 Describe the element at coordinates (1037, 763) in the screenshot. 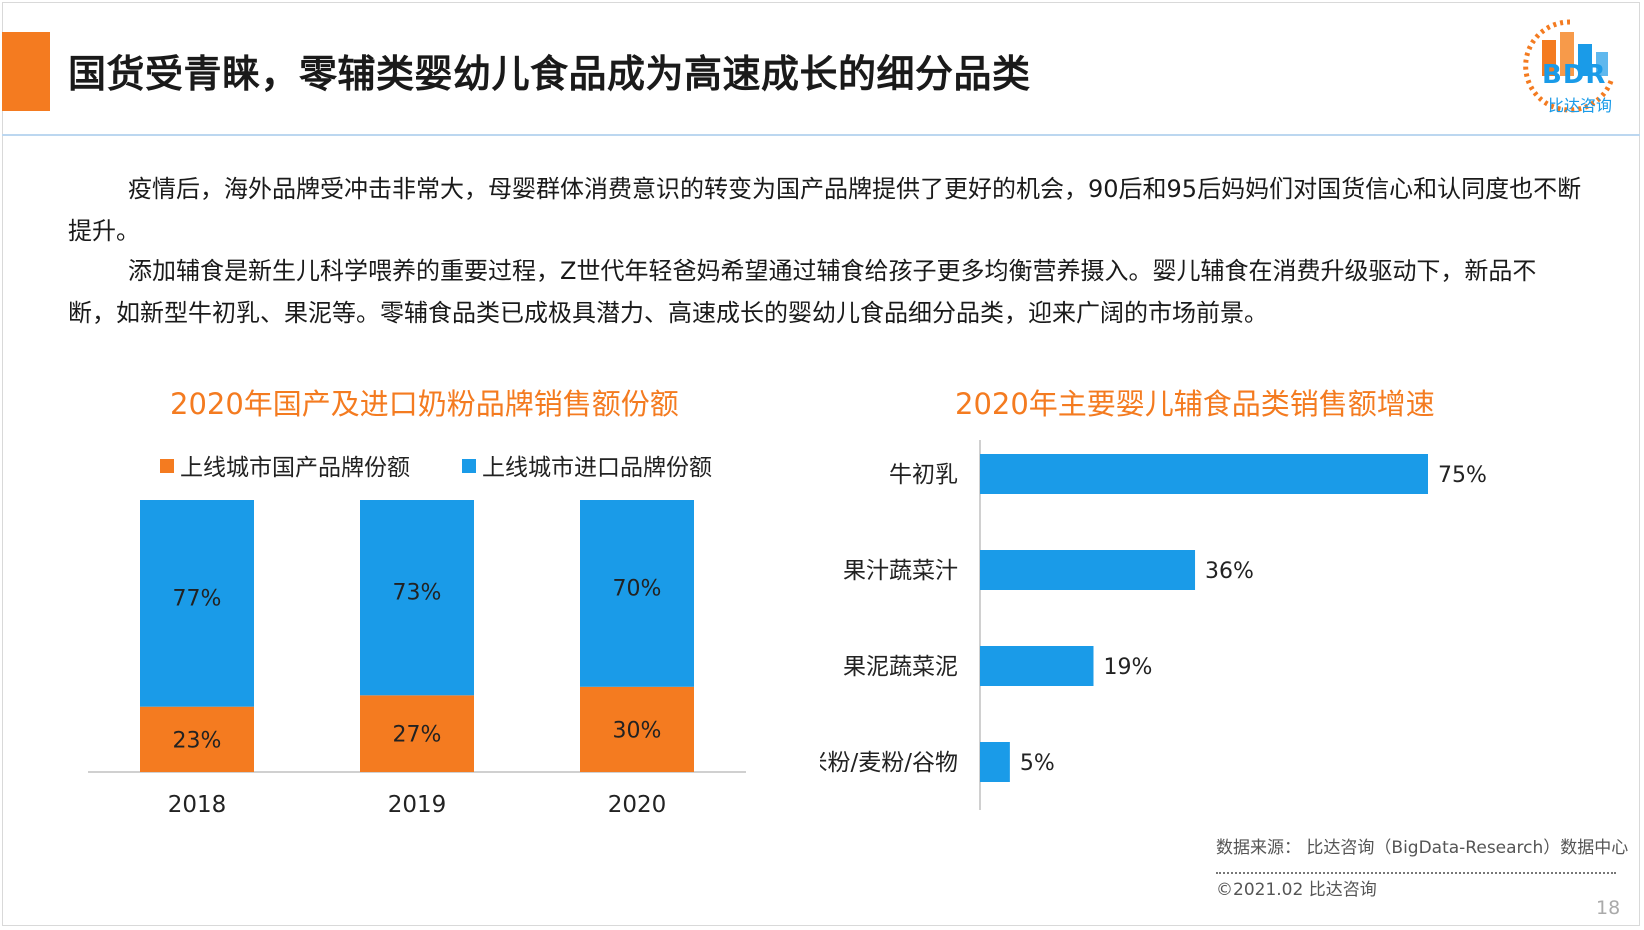

I see `data-label: 5%` at that location.